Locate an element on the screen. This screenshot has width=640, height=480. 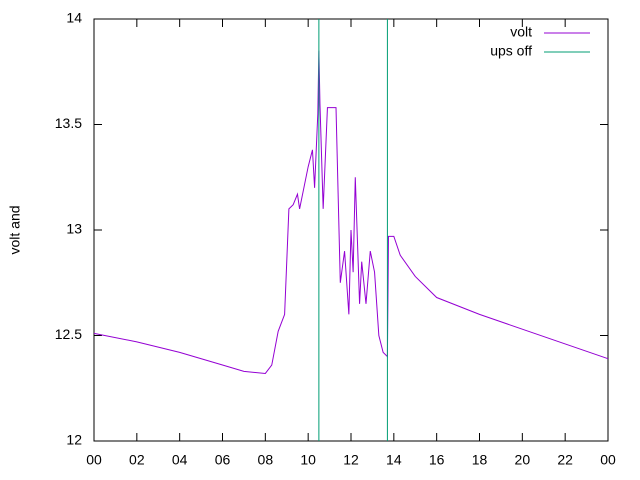
y-tick-label: 13 is located at coordinates (74, 229).